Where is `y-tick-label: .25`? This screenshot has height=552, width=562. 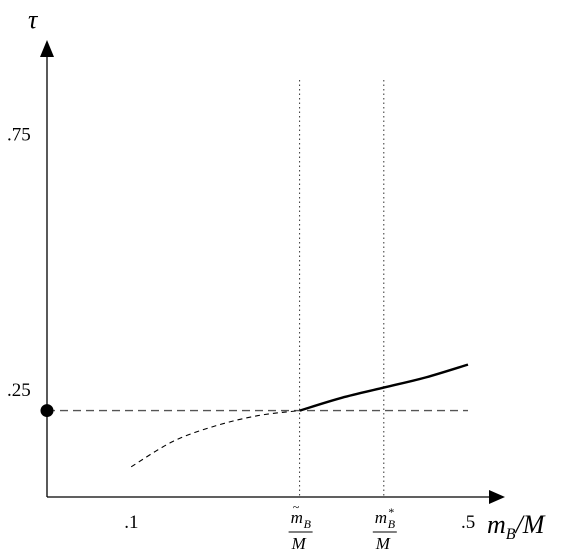 y-tick-label: .25 is located at coordinates (19, 390).